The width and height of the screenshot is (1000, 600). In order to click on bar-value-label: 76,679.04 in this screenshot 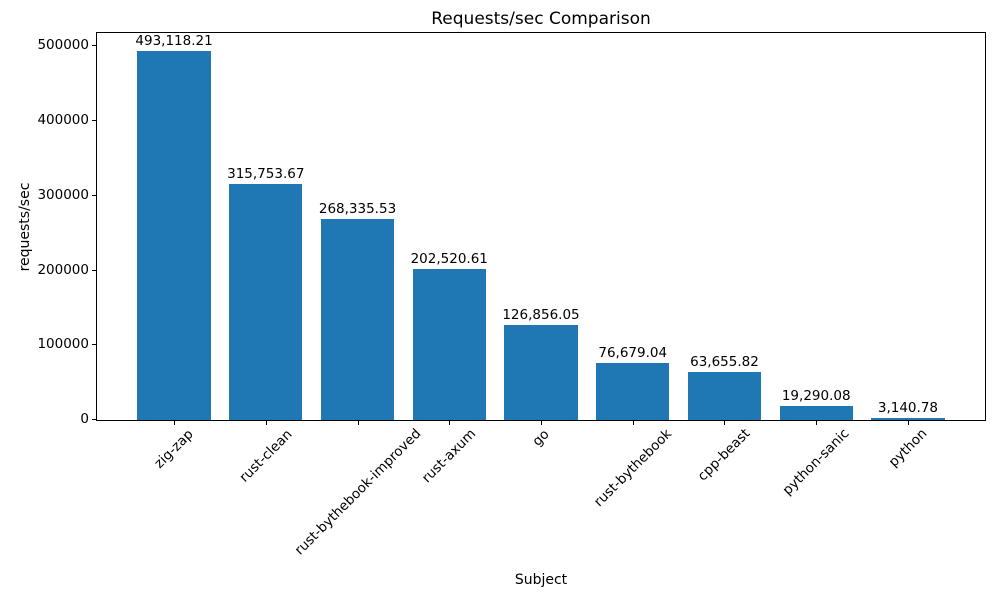, I will do `click(633, 352)`.